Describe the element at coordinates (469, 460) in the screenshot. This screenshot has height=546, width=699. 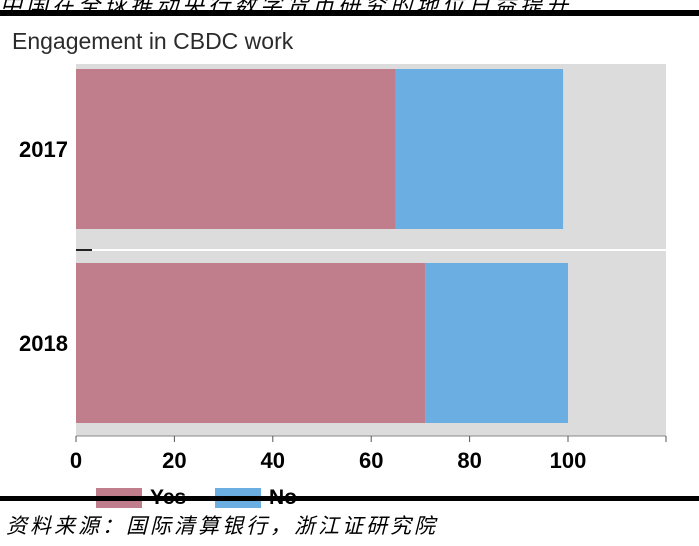
I see `x-tick-label-80: 80` at that location.